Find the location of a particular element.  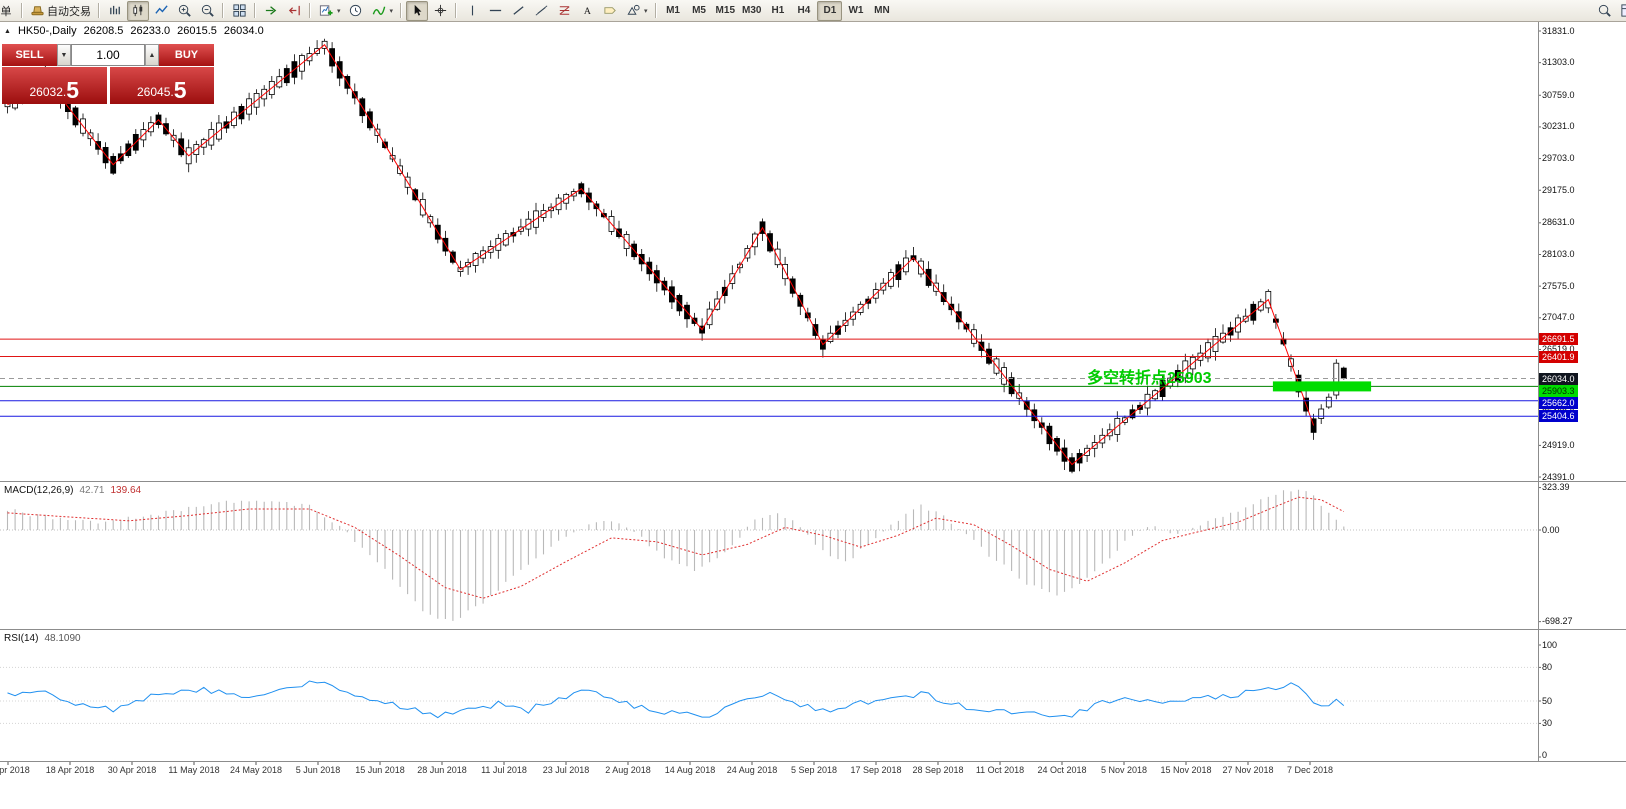

timeframe-w1: W1 is located at coordinates (856, 10).